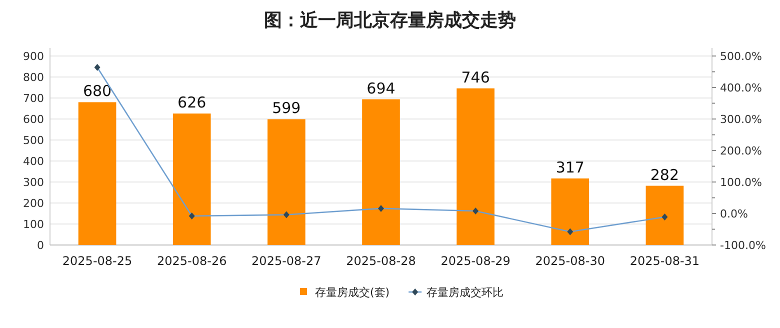 The image size is (780, 328). I want to click on y-tick-label: 100, so click(33, 224).